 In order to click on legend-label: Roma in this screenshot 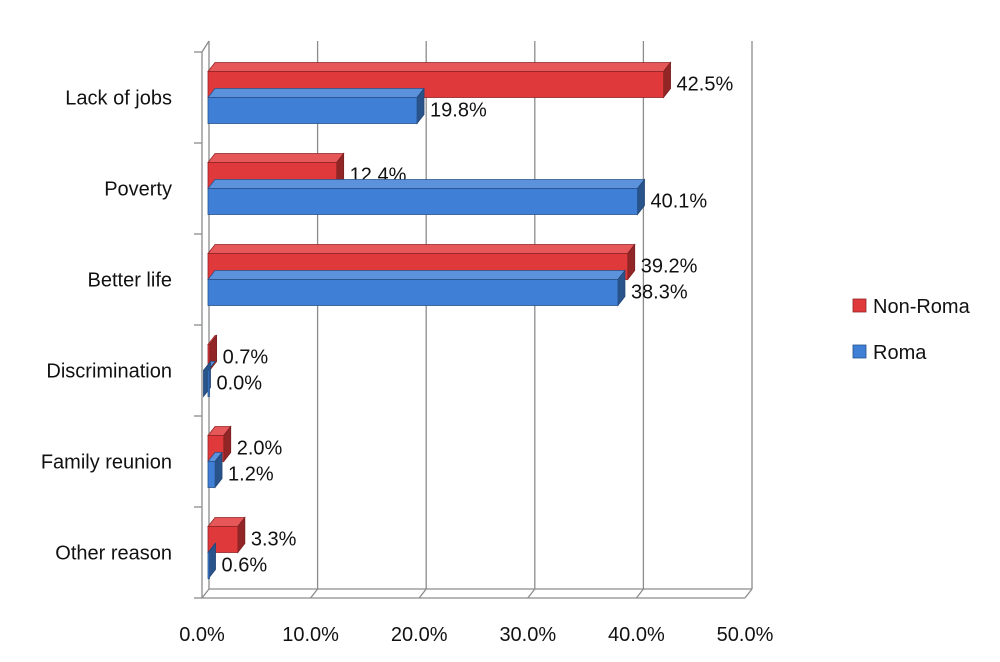, I will do `click(900, 353)`.